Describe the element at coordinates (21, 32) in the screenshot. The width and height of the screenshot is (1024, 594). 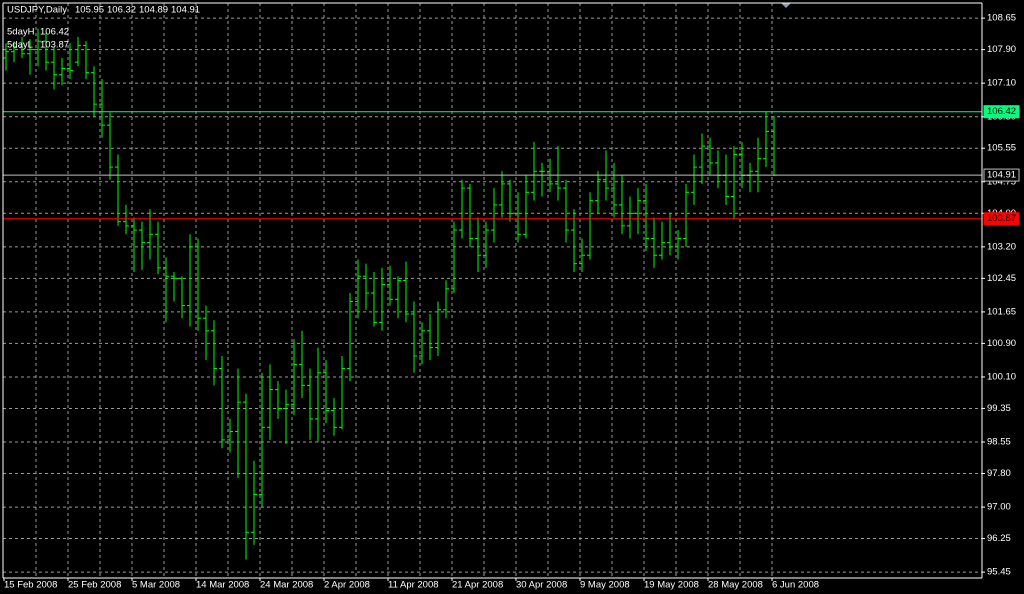
I see `indicator-label: 5dayH` at that location.